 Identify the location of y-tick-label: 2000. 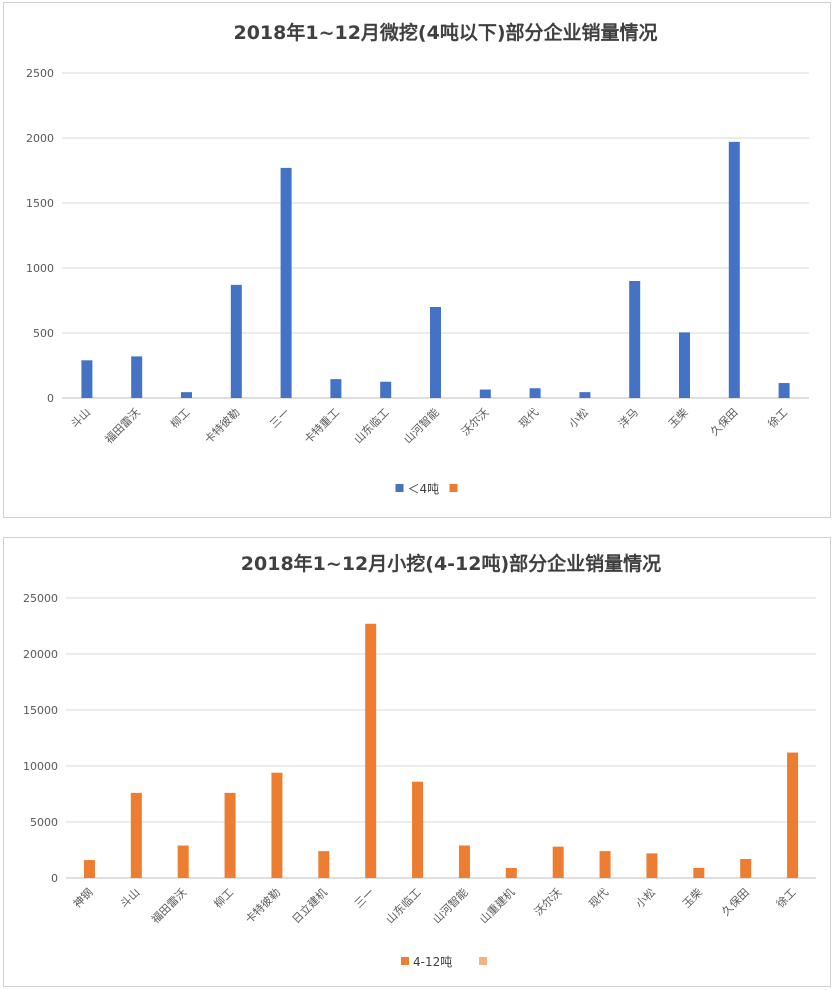
(40, 138).